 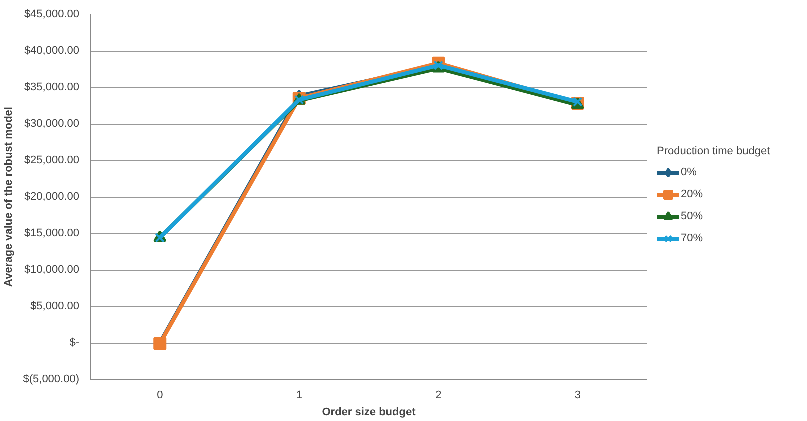 What do you see at coordinates (52, 124) in the screenshot?
I see `y-tick-label: $30,000.00` at bounding box center [52, 124].